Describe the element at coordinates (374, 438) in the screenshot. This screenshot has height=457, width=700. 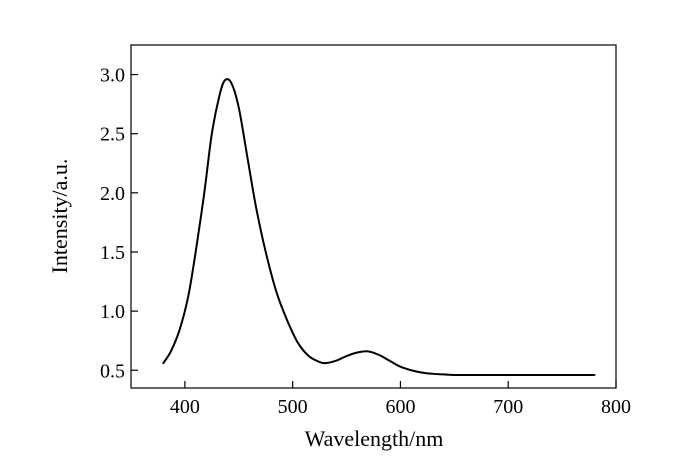
I see `x-axis-title: Wavelength/nm` at that location.